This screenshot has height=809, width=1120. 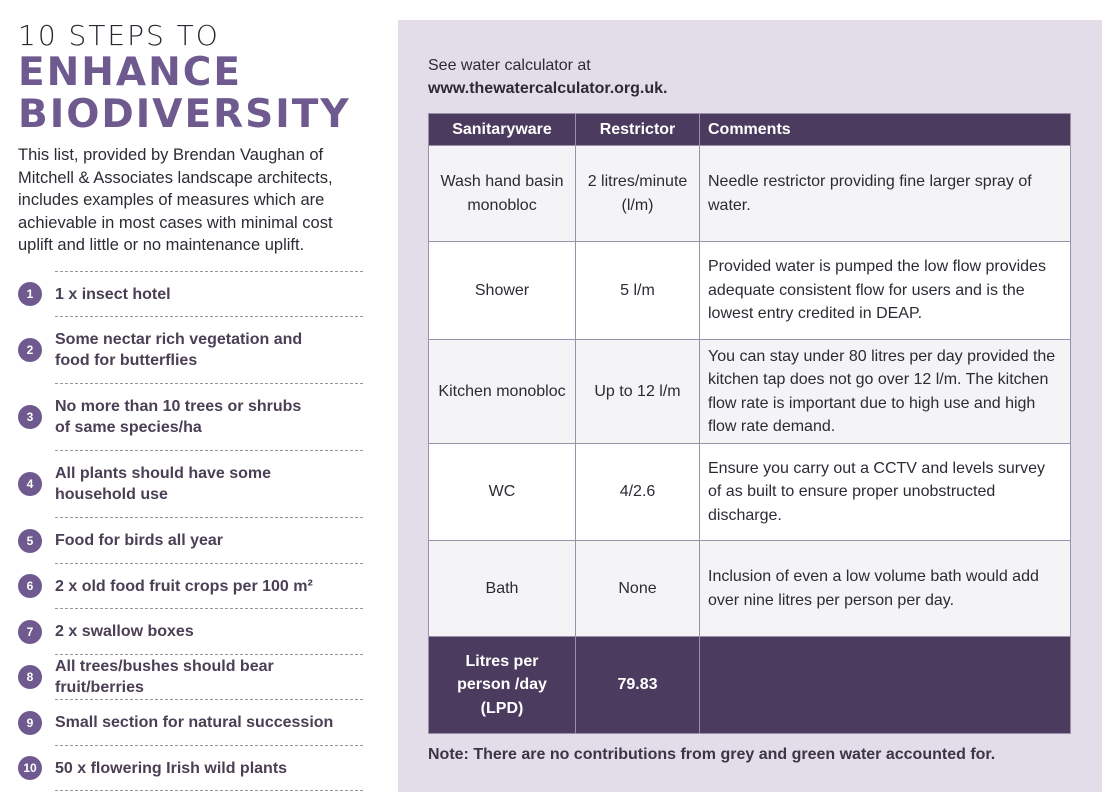 What do you see at coordinates (637, 193) in the screenshot?
I see `cell-restrictor: 2 litres/minute (l/m)` at bounding box center [637, 193].